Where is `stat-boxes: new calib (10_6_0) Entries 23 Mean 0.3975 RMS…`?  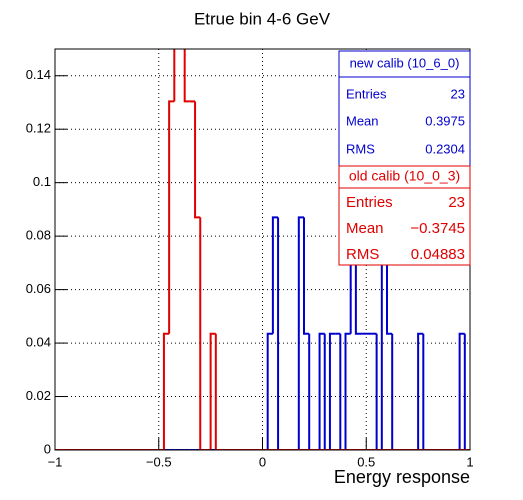 stat-boxes: new calib (10_6_0) Entries 23 Mean 0.3975 RMS… is located at coordinates (404, 158).